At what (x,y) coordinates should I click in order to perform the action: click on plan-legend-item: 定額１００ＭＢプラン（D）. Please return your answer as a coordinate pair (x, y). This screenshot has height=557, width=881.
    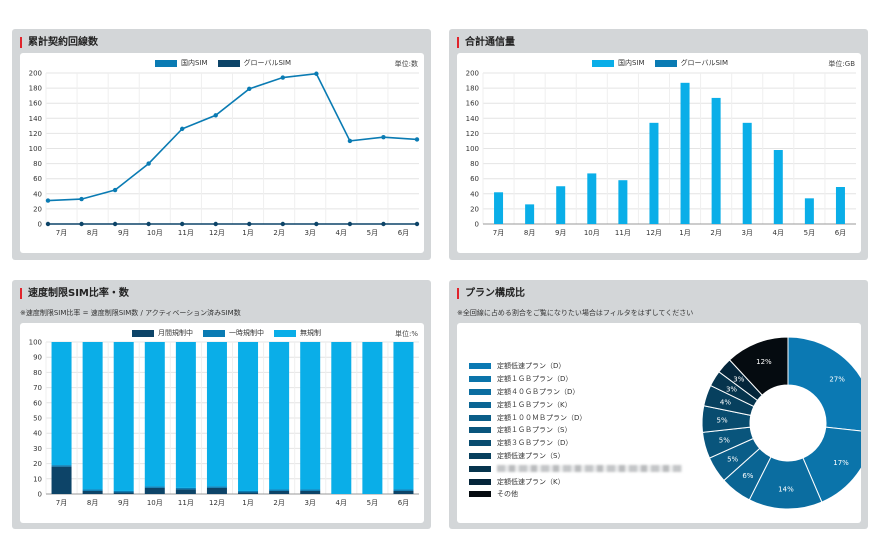
    Looking at the image, I should click on (575, 417).